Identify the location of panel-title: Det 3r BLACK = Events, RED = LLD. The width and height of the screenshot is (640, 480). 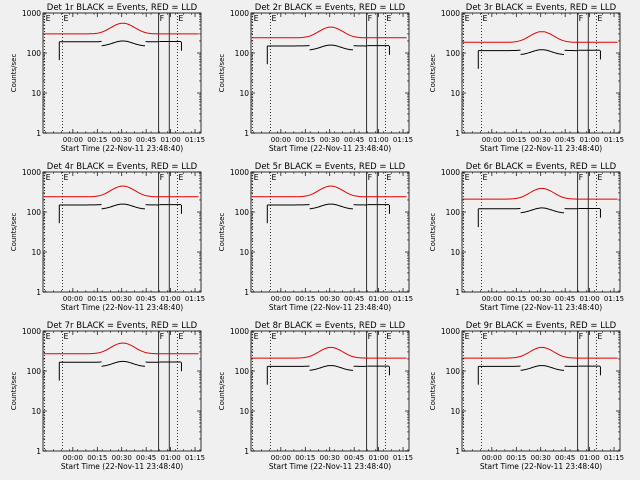
(541, 8).